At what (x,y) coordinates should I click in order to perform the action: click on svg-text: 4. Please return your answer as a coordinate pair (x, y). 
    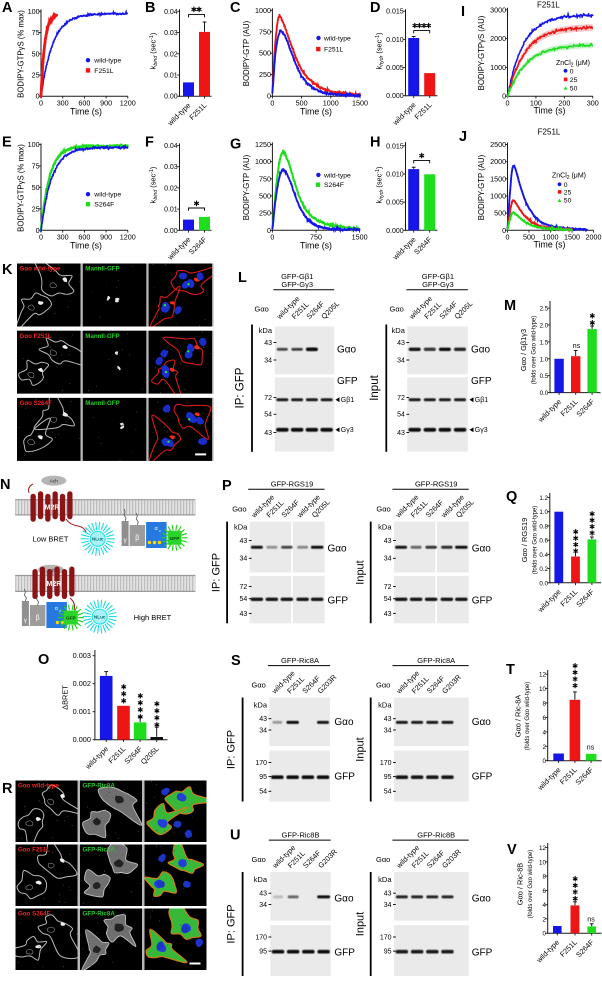
    Looking at the image, I should click on (544, 732).